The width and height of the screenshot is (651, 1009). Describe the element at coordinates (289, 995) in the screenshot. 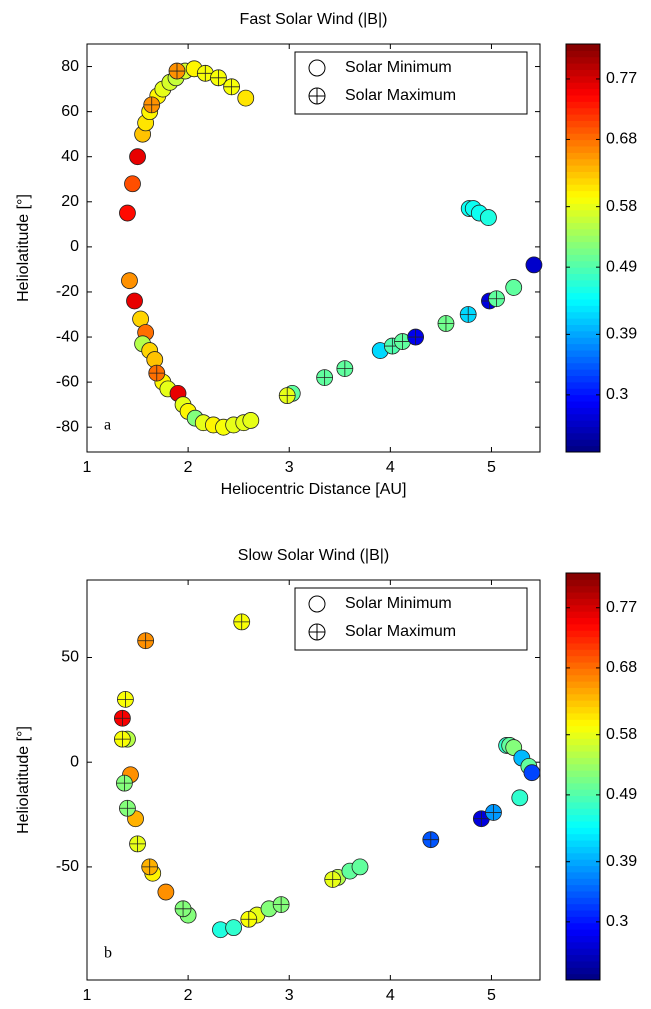

I see `x-tick-label: 3` at that location.